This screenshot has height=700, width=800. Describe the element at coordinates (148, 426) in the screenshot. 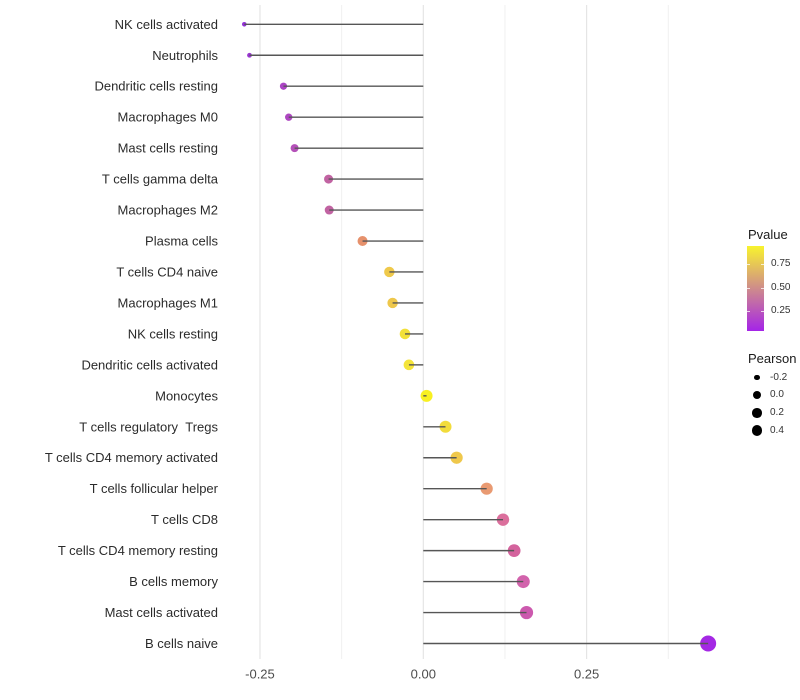

I see `y-axis-label: T cells regulatory Tregs` at that location.